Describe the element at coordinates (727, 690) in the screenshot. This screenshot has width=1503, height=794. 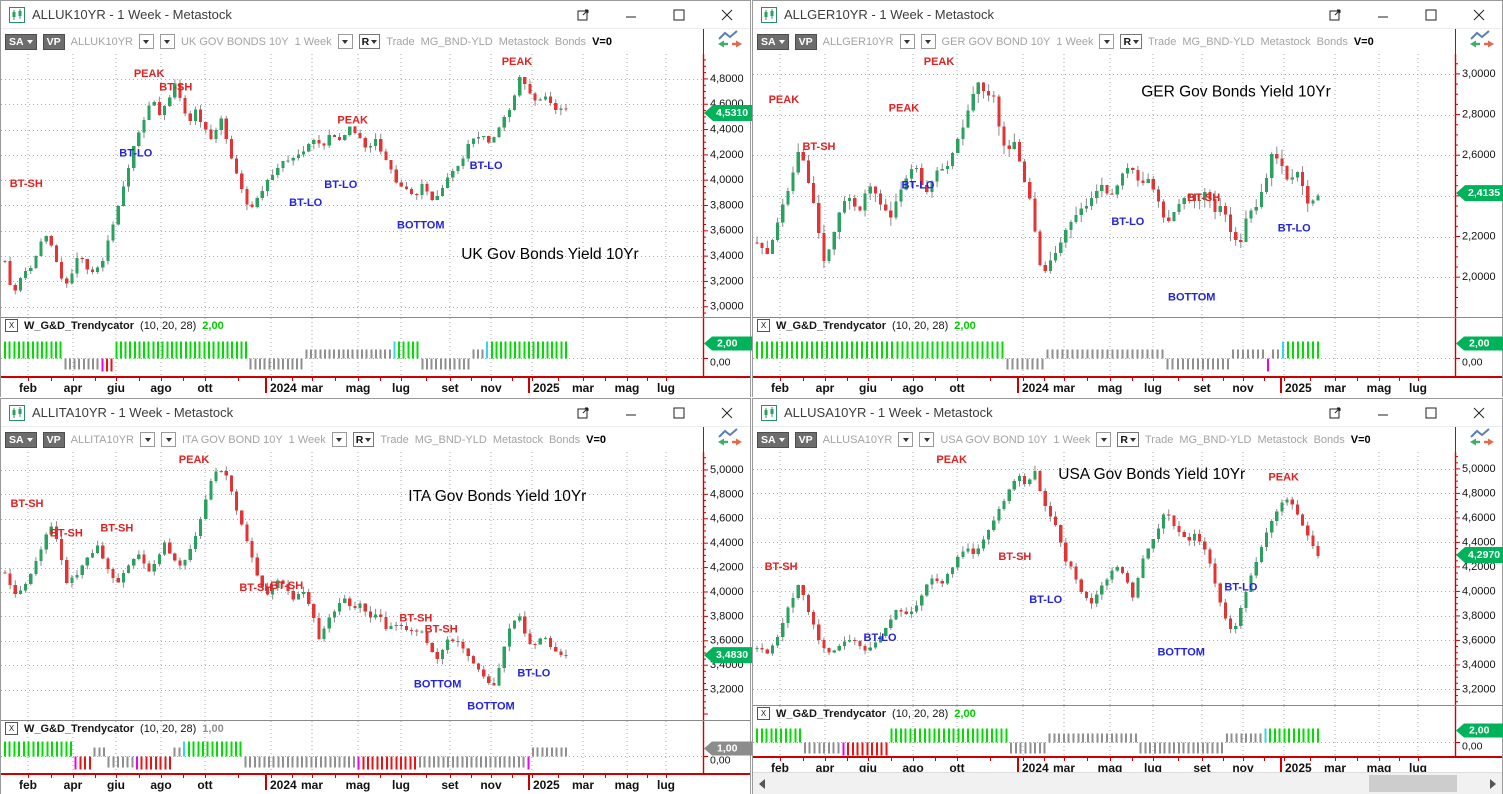
I see `svg-text: 3,2000` at that location.